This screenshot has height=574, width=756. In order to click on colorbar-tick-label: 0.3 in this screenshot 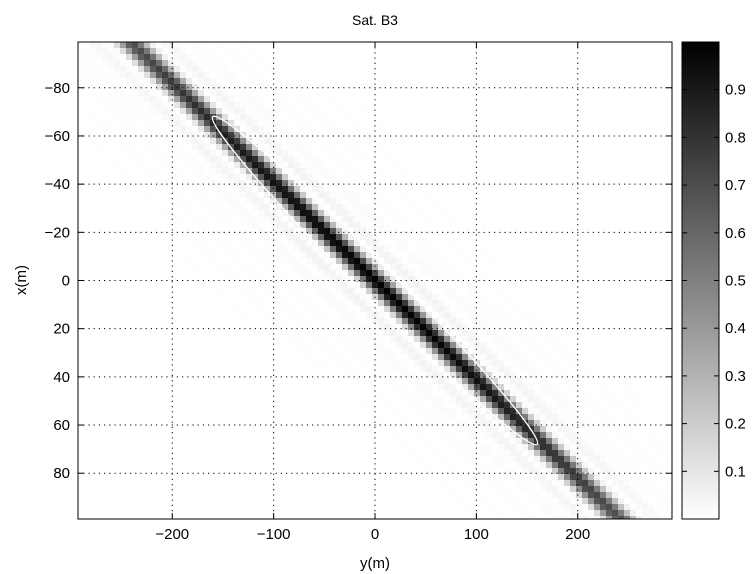, I will do `click(735, 376)`.